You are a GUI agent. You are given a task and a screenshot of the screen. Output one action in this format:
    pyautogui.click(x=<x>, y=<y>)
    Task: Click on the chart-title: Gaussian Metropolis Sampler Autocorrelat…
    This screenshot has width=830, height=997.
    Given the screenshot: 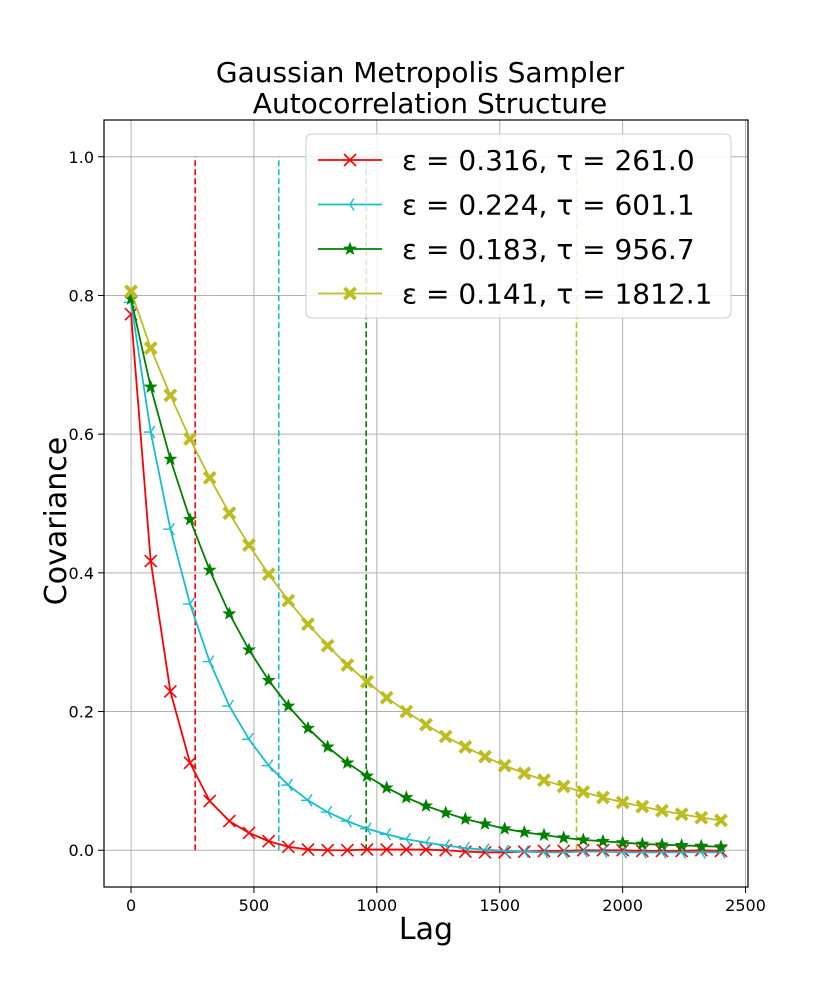 What is the action you would take?
    pyautogui.click(x=420, y=88)
    